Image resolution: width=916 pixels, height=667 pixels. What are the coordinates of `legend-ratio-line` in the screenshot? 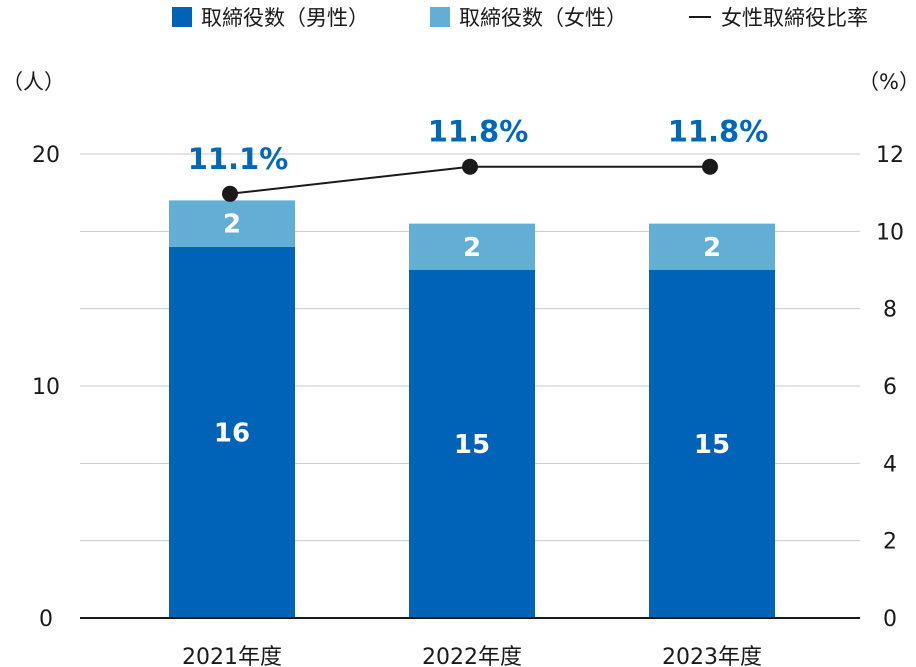 It's located at (700, 17).